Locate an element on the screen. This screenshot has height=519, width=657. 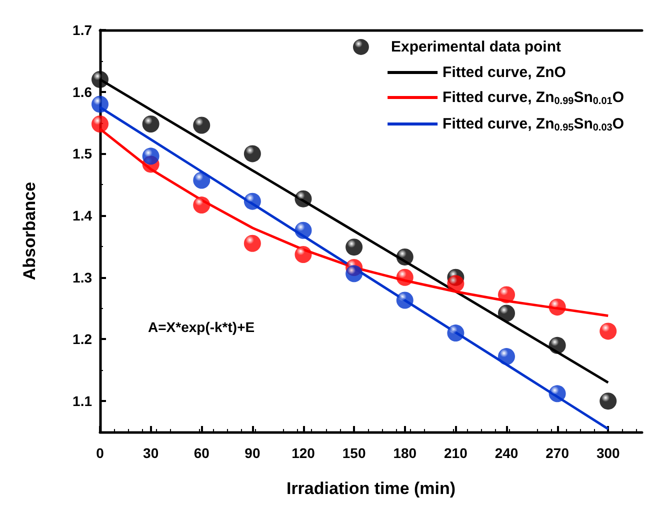
x-tick-label: 300 is located at coordinates (608, 453).